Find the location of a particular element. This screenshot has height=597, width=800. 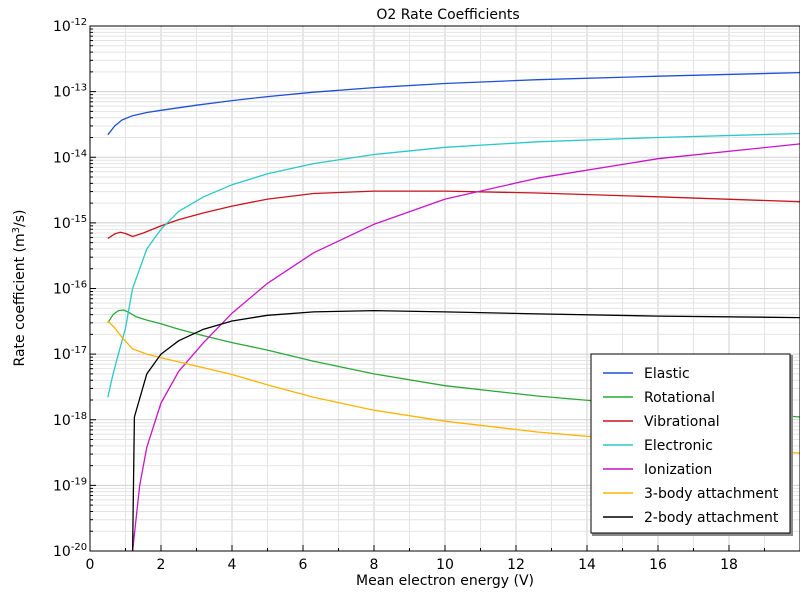

y-tick-label: 10-14 is located at coordinates (70, 157).